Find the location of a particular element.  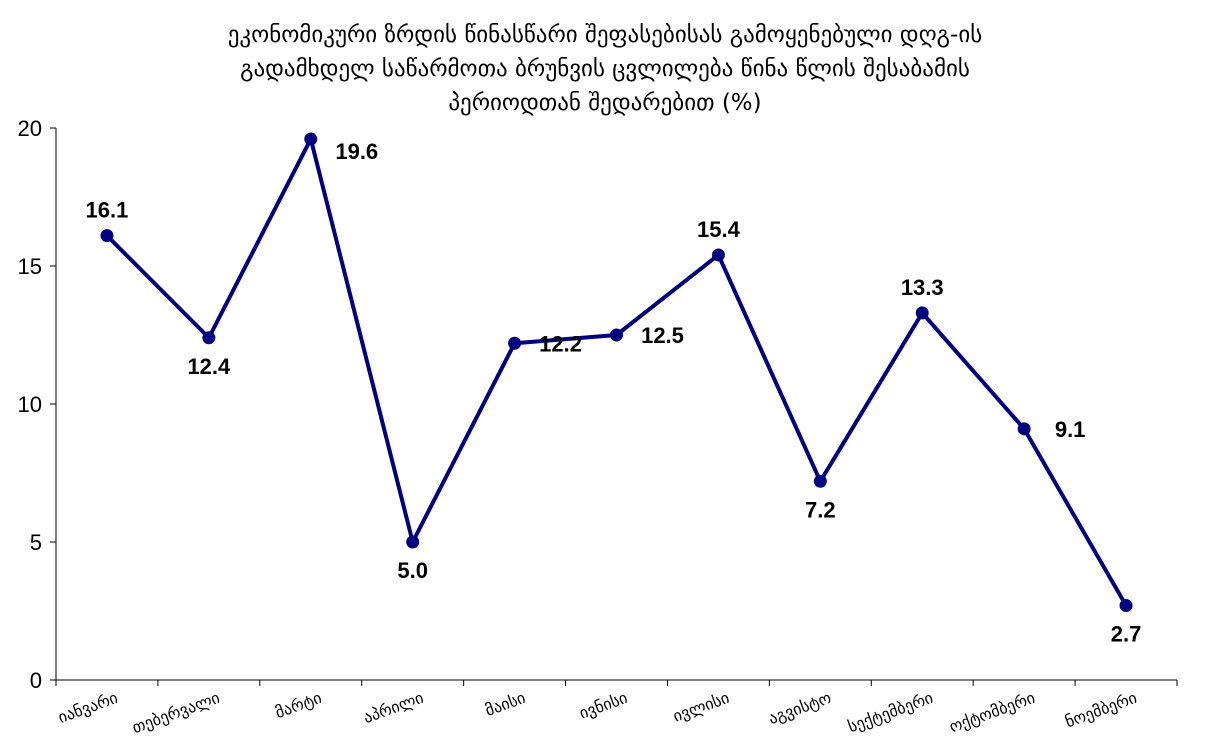

y-tick-label: 0 is located at coordinates (36, 680).